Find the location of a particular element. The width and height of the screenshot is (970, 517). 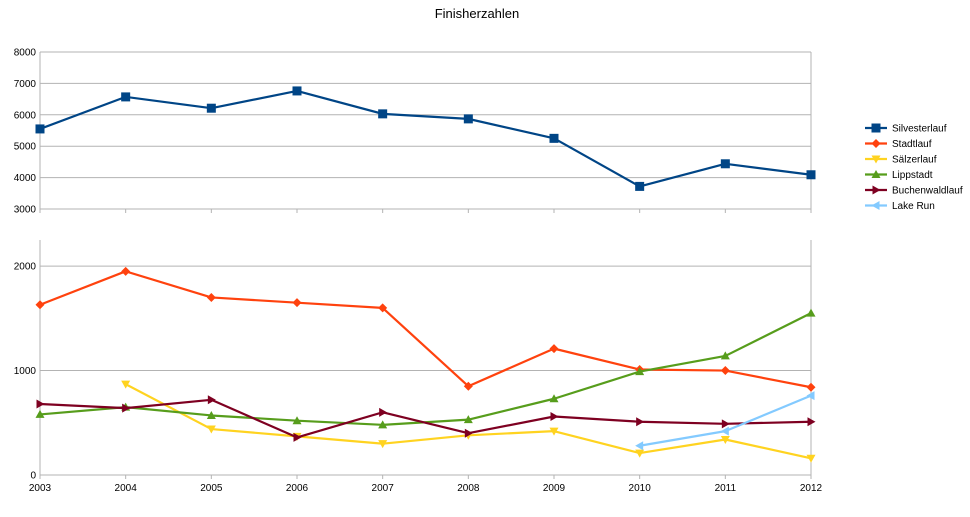

legend-marker-lippstadt is located at coordinates (876, 174).